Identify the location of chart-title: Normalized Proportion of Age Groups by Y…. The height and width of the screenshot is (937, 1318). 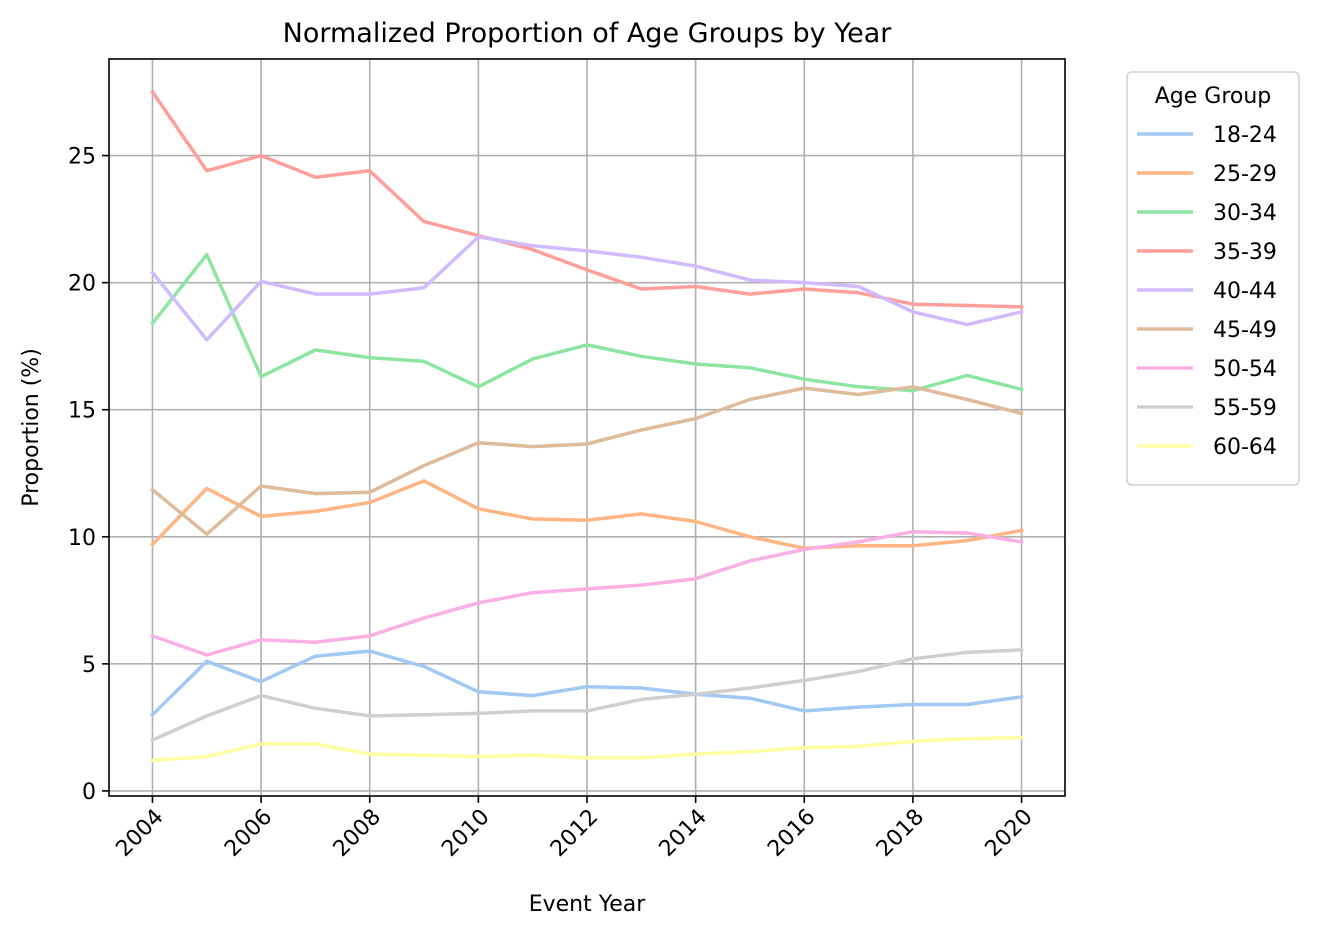
(588, 33).